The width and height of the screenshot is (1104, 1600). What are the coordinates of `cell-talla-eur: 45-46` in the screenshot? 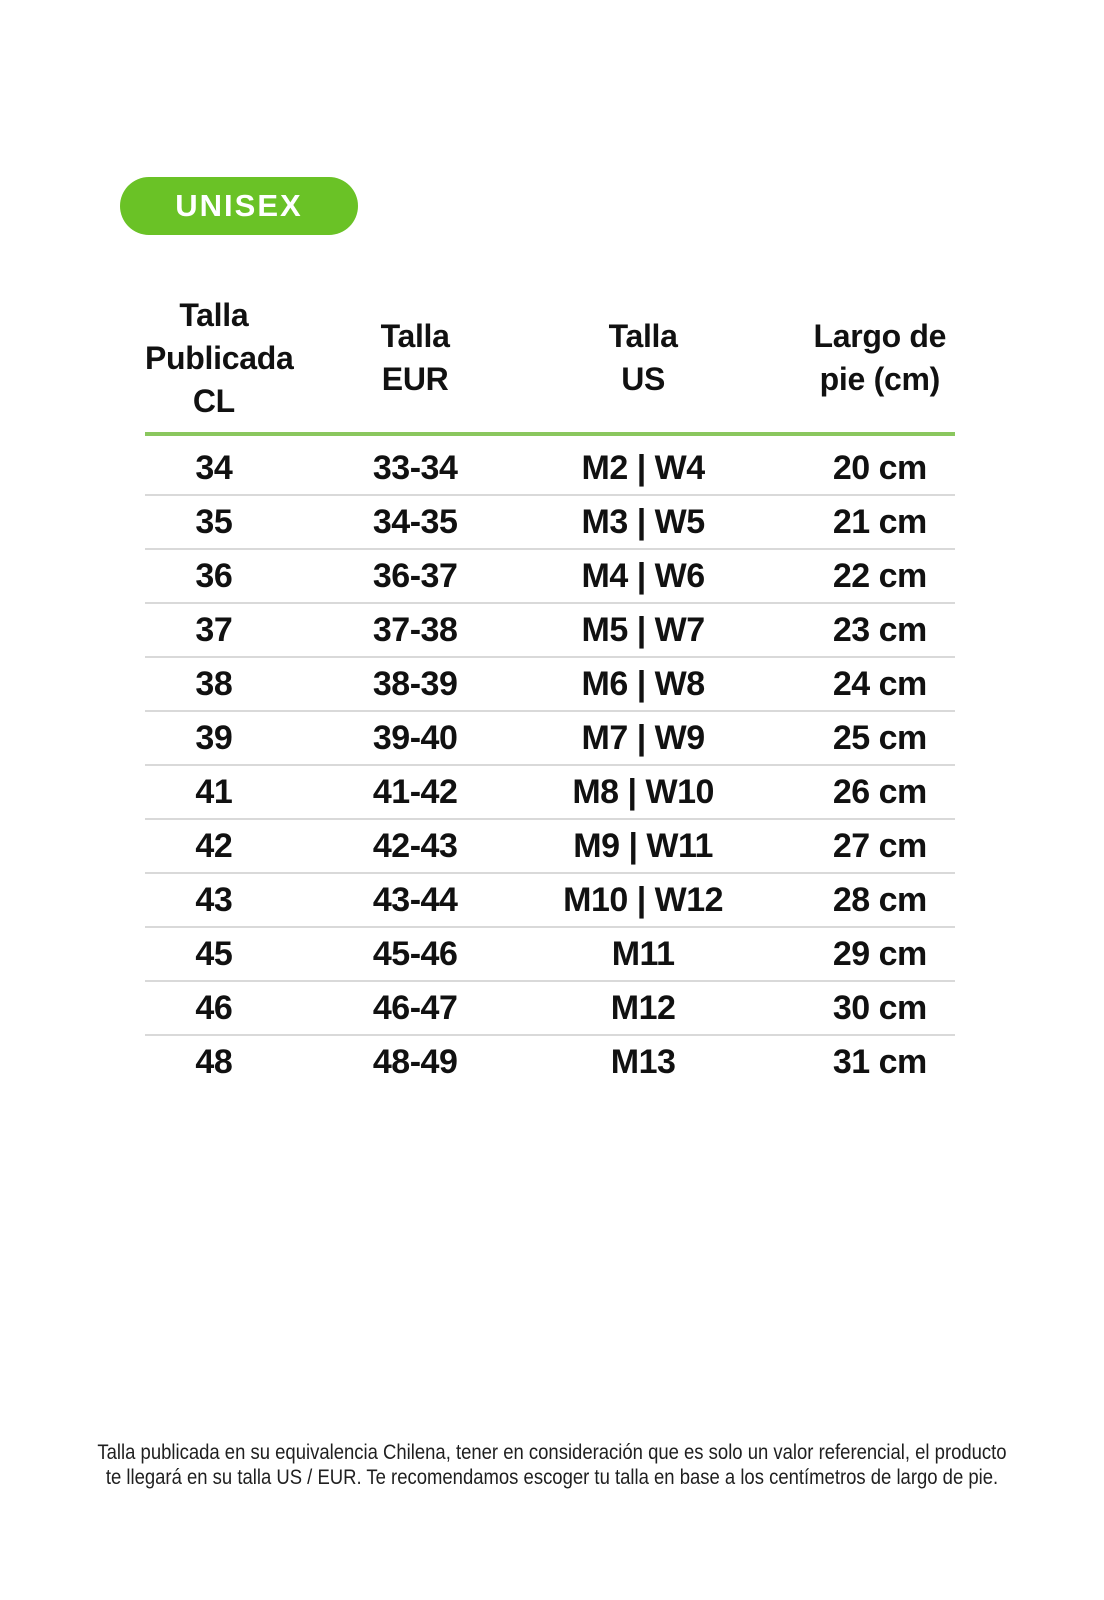 It's located at (415, 953).